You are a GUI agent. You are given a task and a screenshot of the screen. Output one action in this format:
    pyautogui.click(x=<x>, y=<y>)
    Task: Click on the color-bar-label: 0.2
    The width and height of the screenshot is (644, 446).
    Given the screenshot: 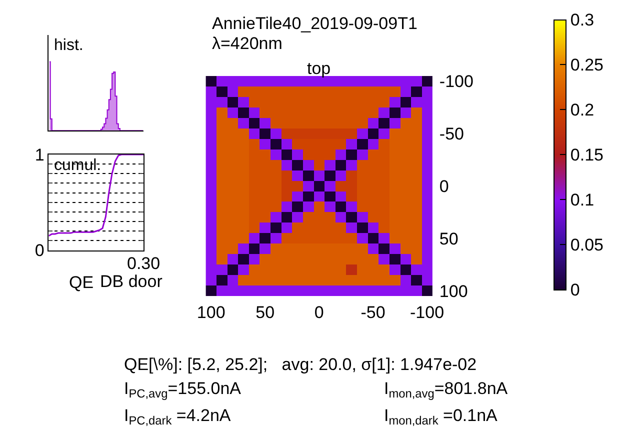 What is the action you would take?
    pyautogui.click(x=582, y=110)
    